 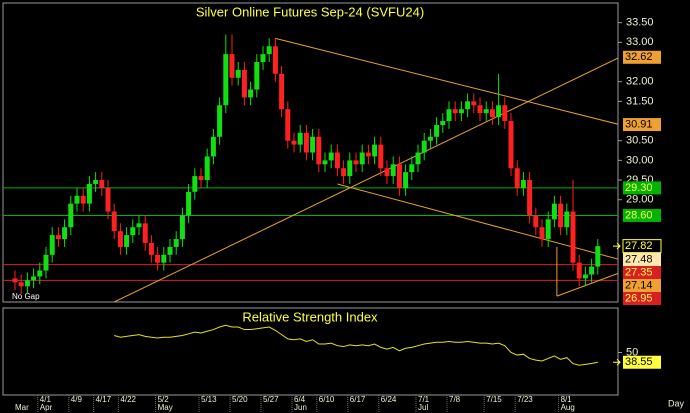 I want to click on x-tick-label: 5/13, so click(x=209, y=399).